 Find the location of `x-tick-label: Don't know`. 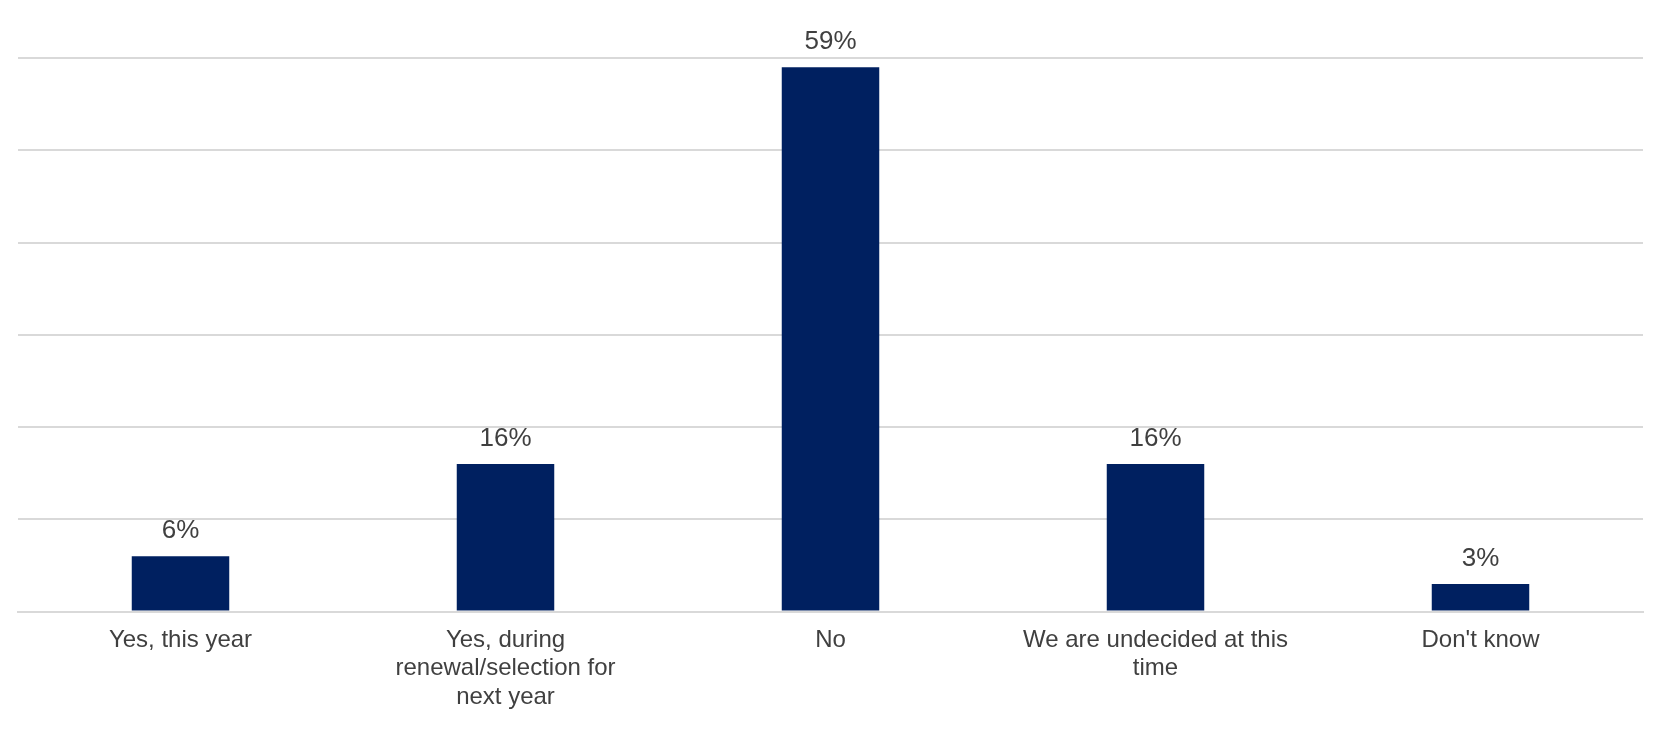

x-tick-label: Don't know is located at coordinates (1481, 638).